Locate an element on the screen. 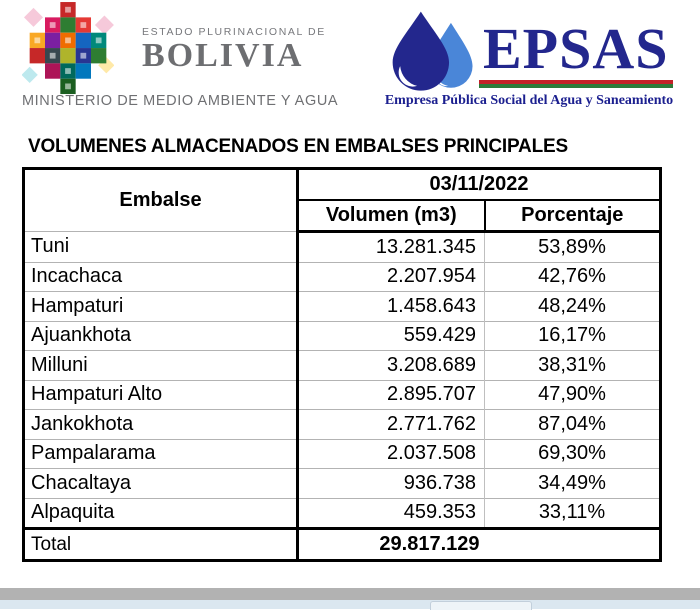  cell-porcentaje: 16,17% is located at coordinates (572, 335).